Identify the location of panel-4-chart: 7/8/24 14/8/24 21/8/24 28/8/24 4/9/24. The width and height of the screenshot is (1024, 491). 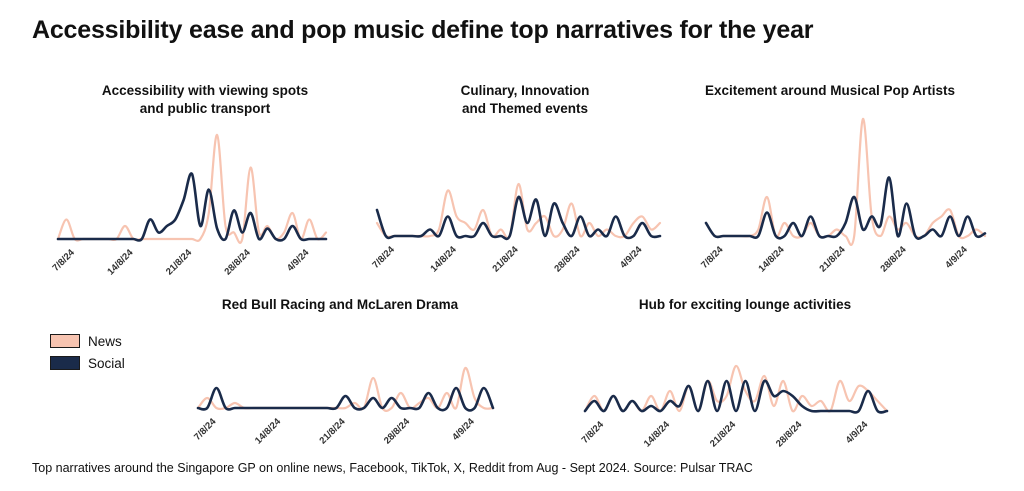
(343, 406).